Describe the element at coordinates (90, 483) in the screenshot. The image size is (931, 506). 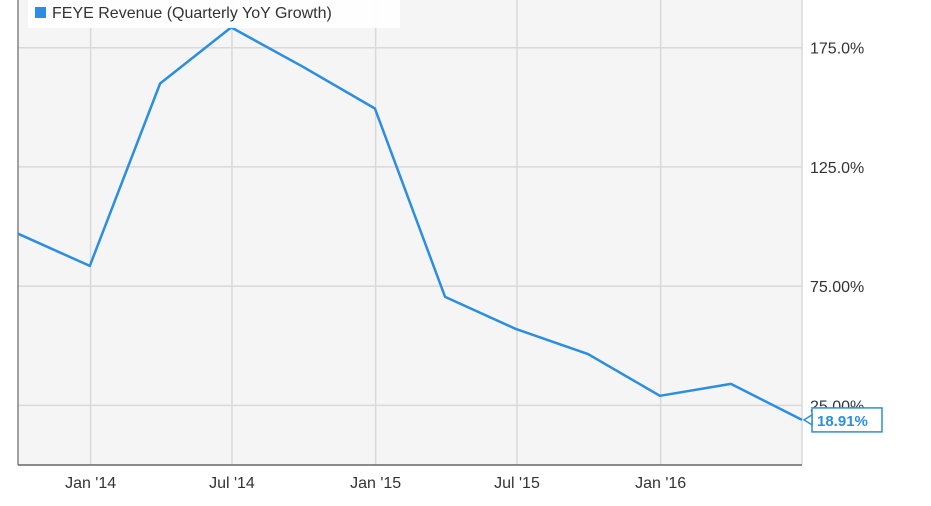
I see `x-tick-label: Jan '14` at that location.